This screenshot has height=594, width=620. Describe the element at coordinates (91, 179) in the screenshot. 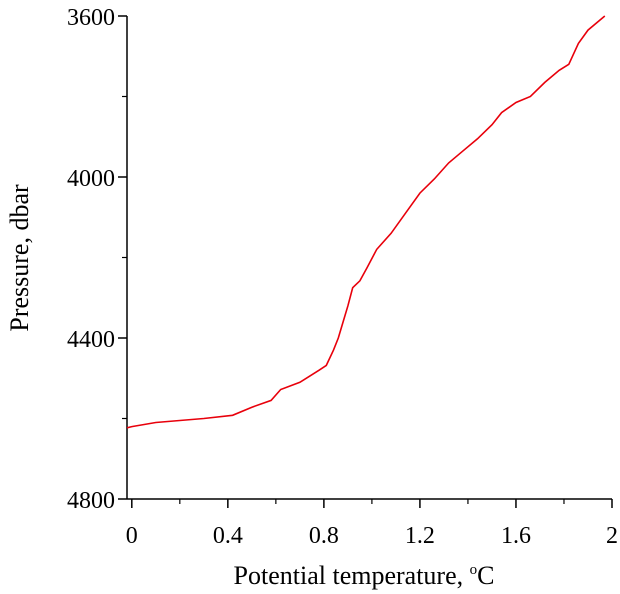

I see `y-tick-label: 4000` at that location.